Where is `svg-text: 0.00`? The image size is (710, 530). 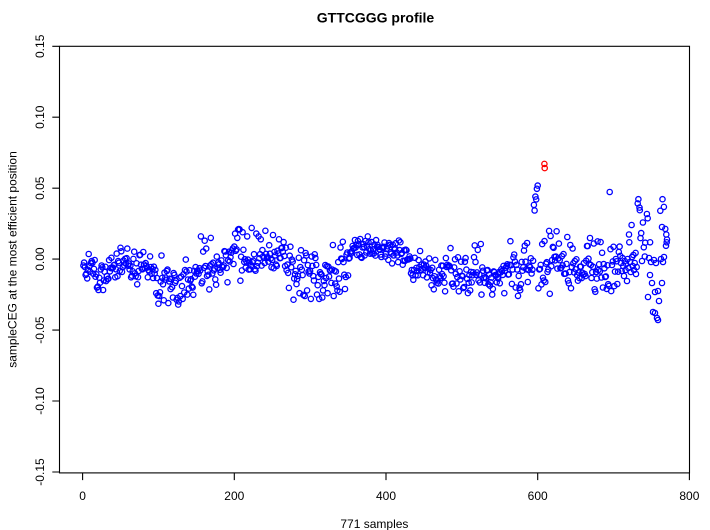 svg-text: 0.00 is located at coordinates (40, 259).